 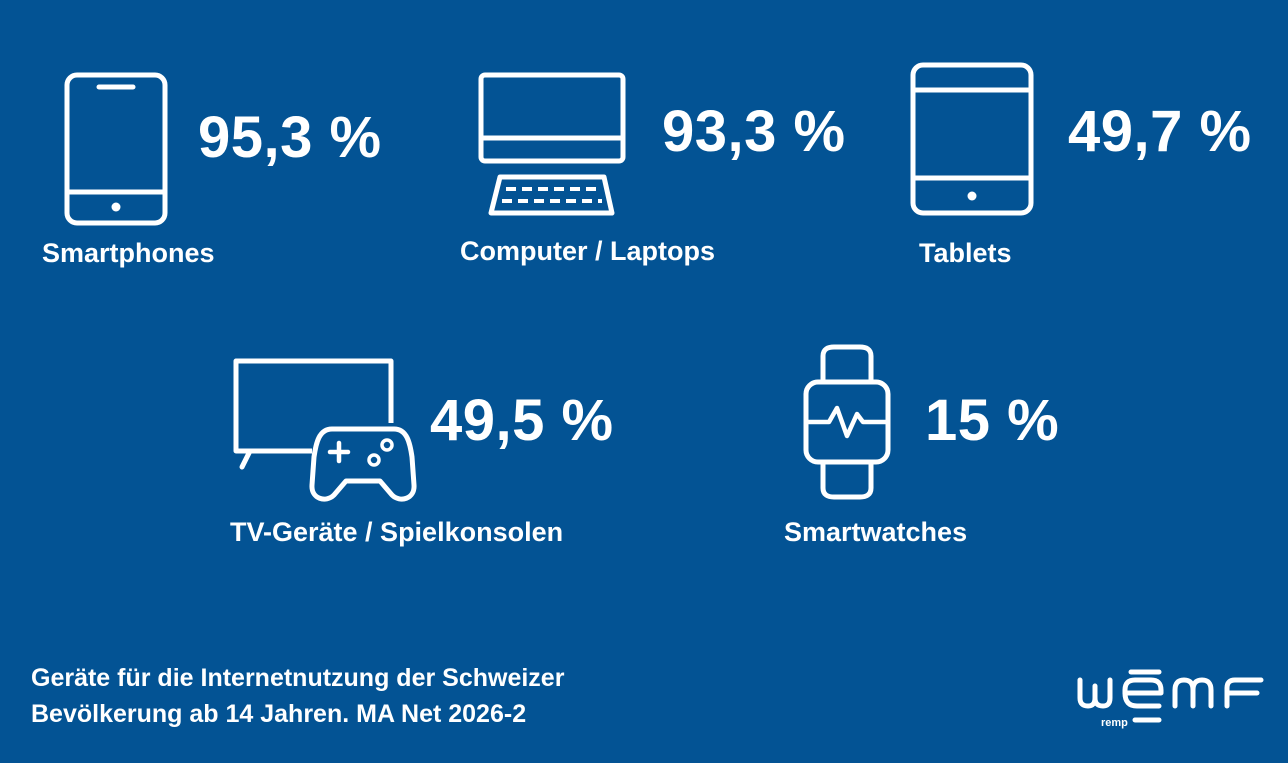 What do you see at coordinates (552, 145) in the screenshot?
I see `computer-laptop-icon` at bounding box center [552, 145].